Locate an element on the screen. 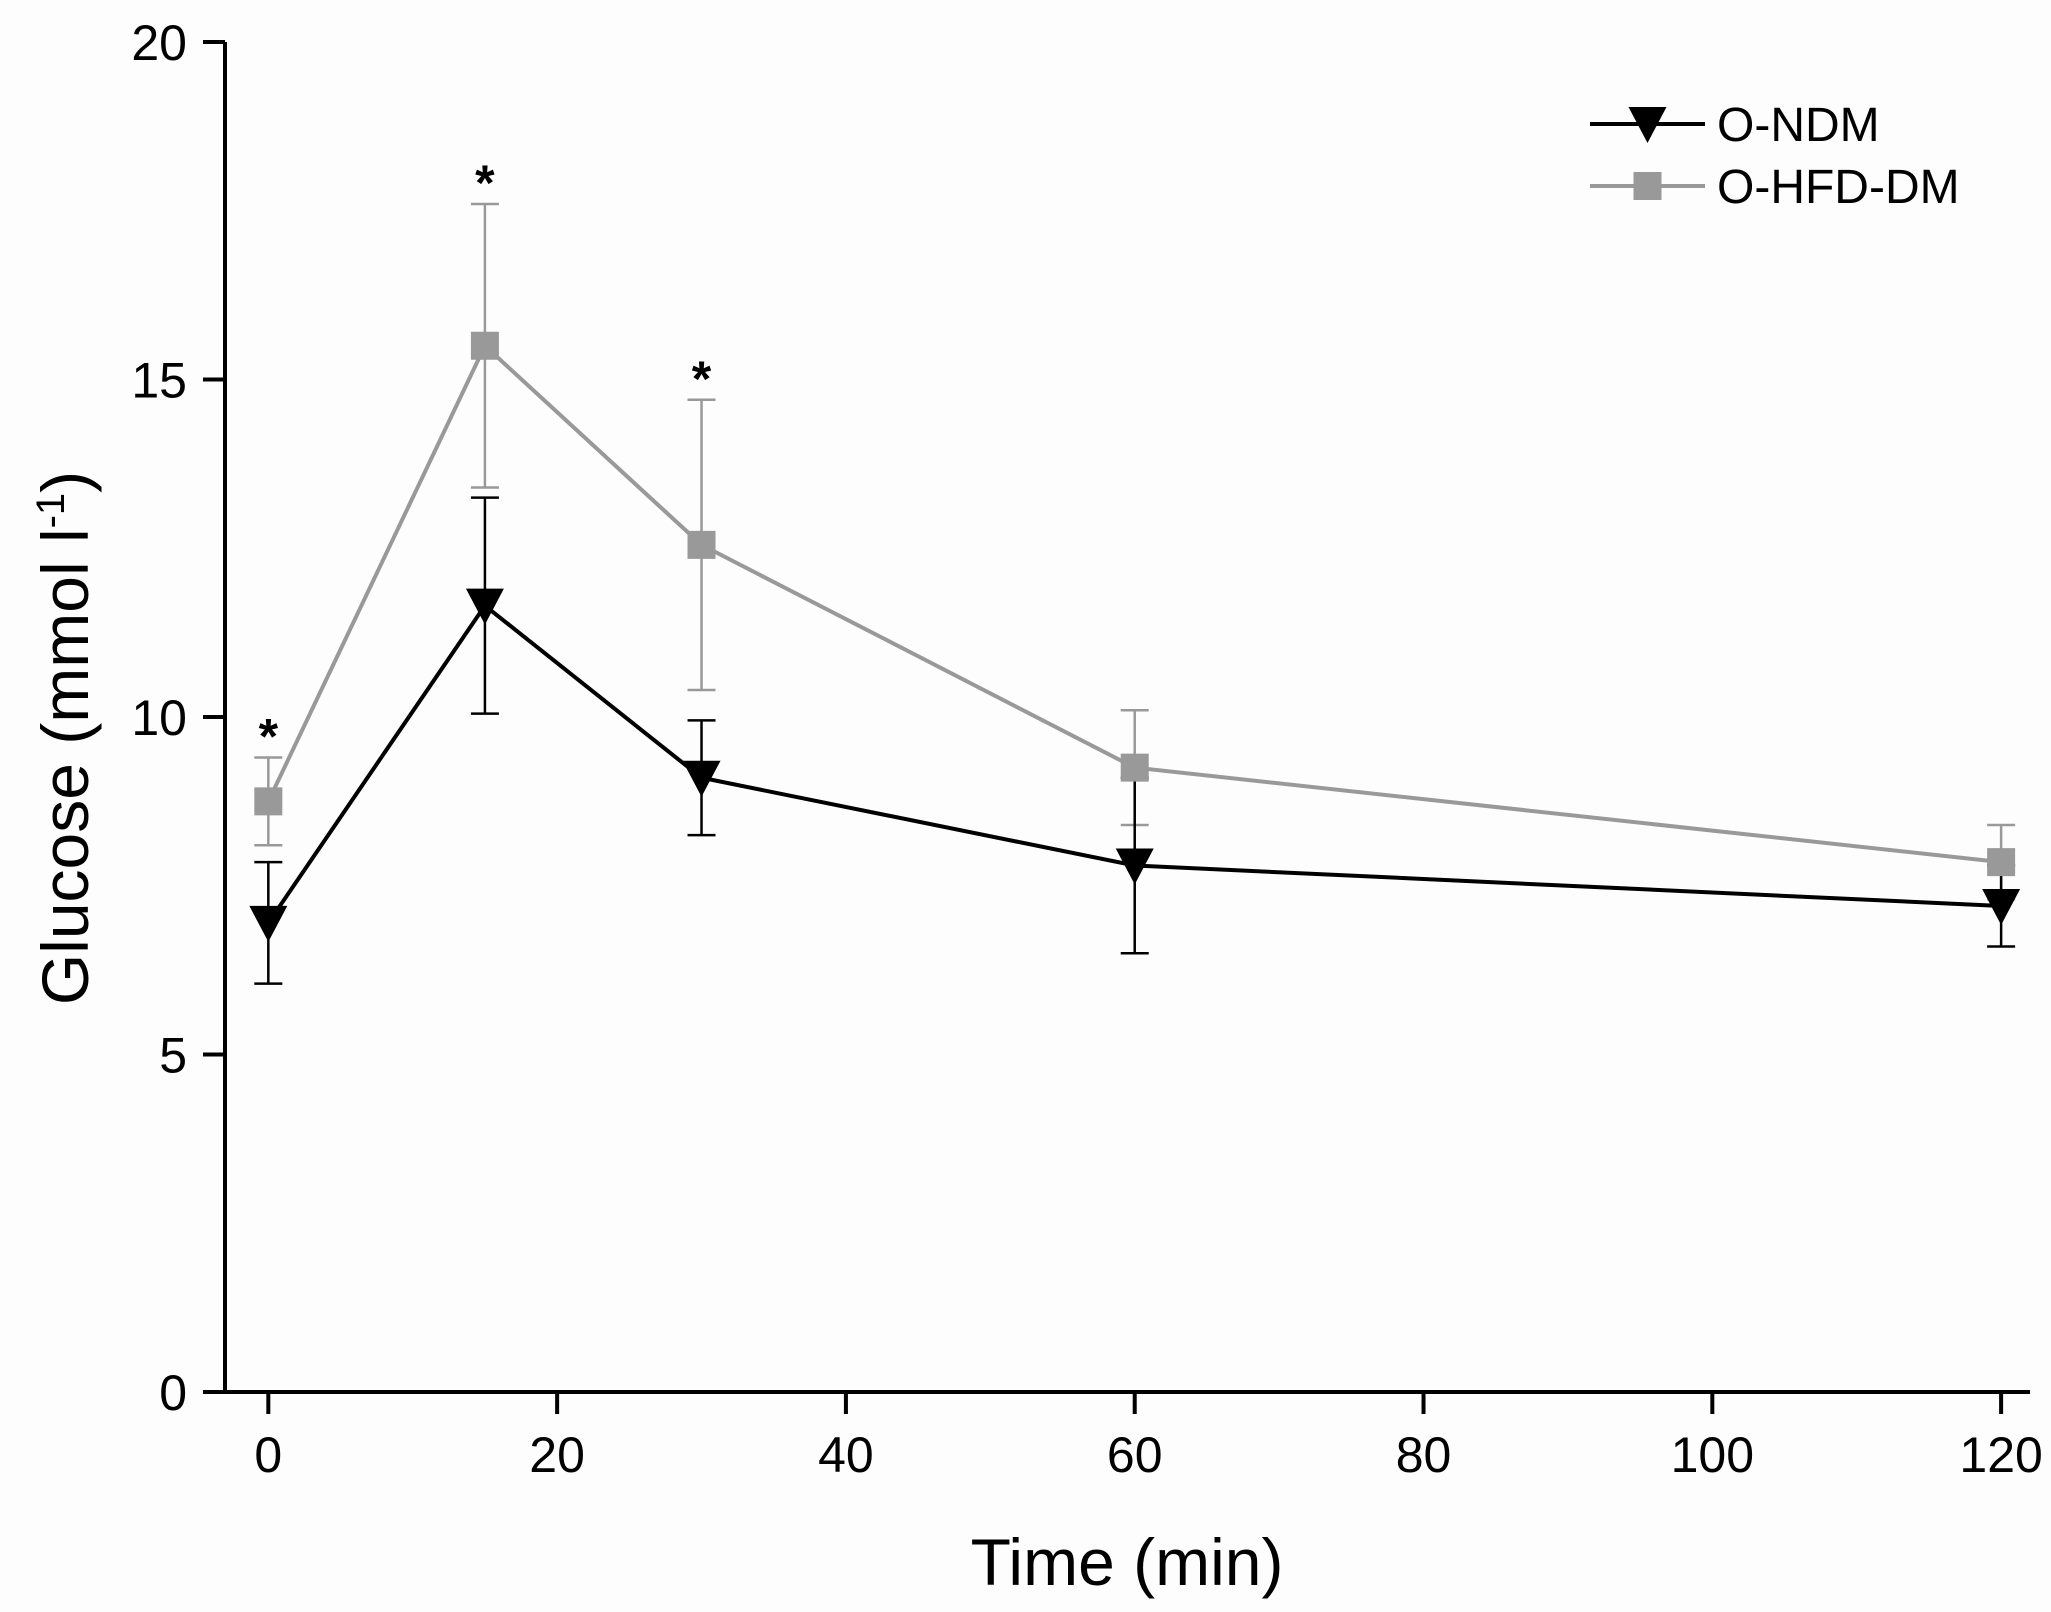 This screenshot has width=2051, height=1612. legend-marker-o-ndm is located at coordinates (1647, 125).